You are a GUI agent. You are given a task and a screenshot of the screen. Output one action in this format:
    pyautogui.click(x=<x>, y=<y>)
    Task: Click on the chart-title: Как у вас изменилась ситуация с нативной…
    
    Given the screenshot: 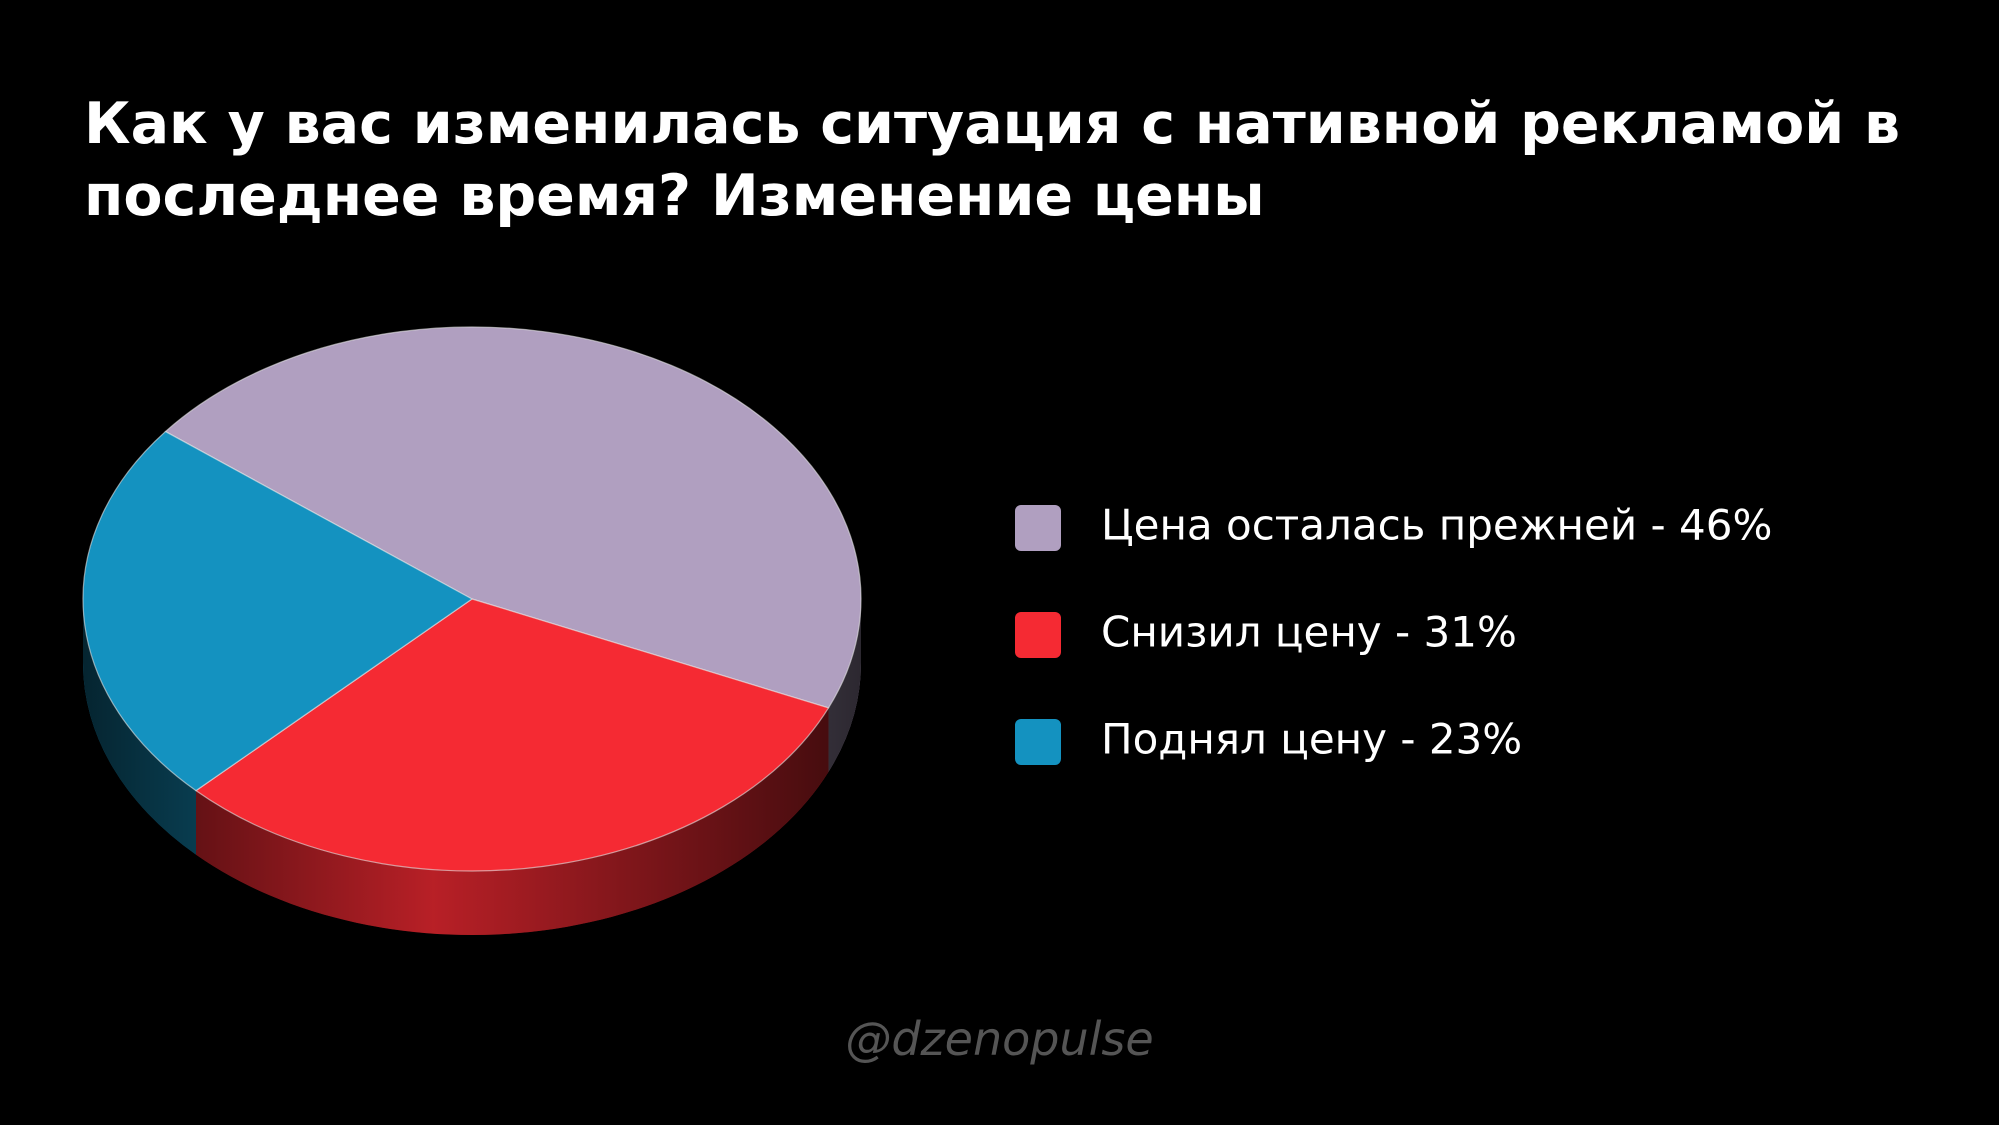 What is the action you would take?
    pyautogui.click(x=992, y=160)
    